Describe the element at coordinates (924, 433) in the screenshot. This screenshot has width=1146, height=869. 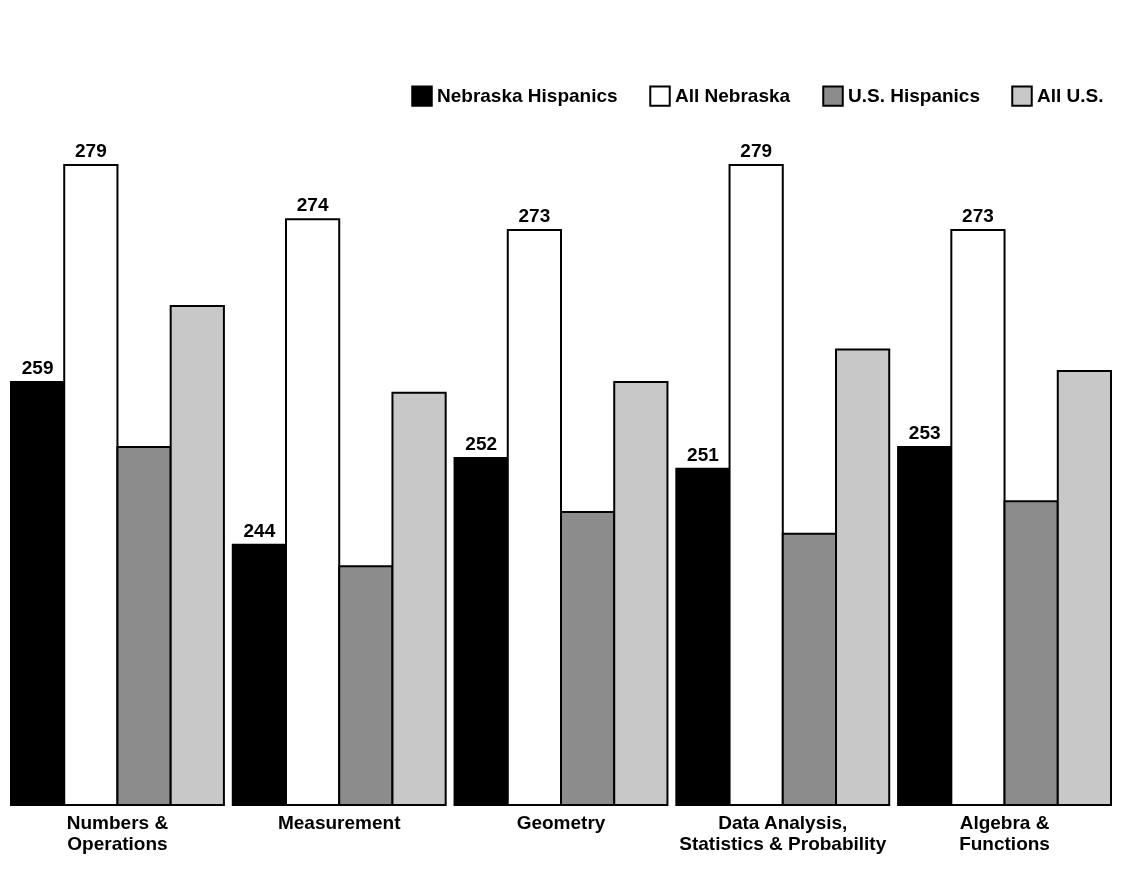
I see `data-label: 253` at that location.